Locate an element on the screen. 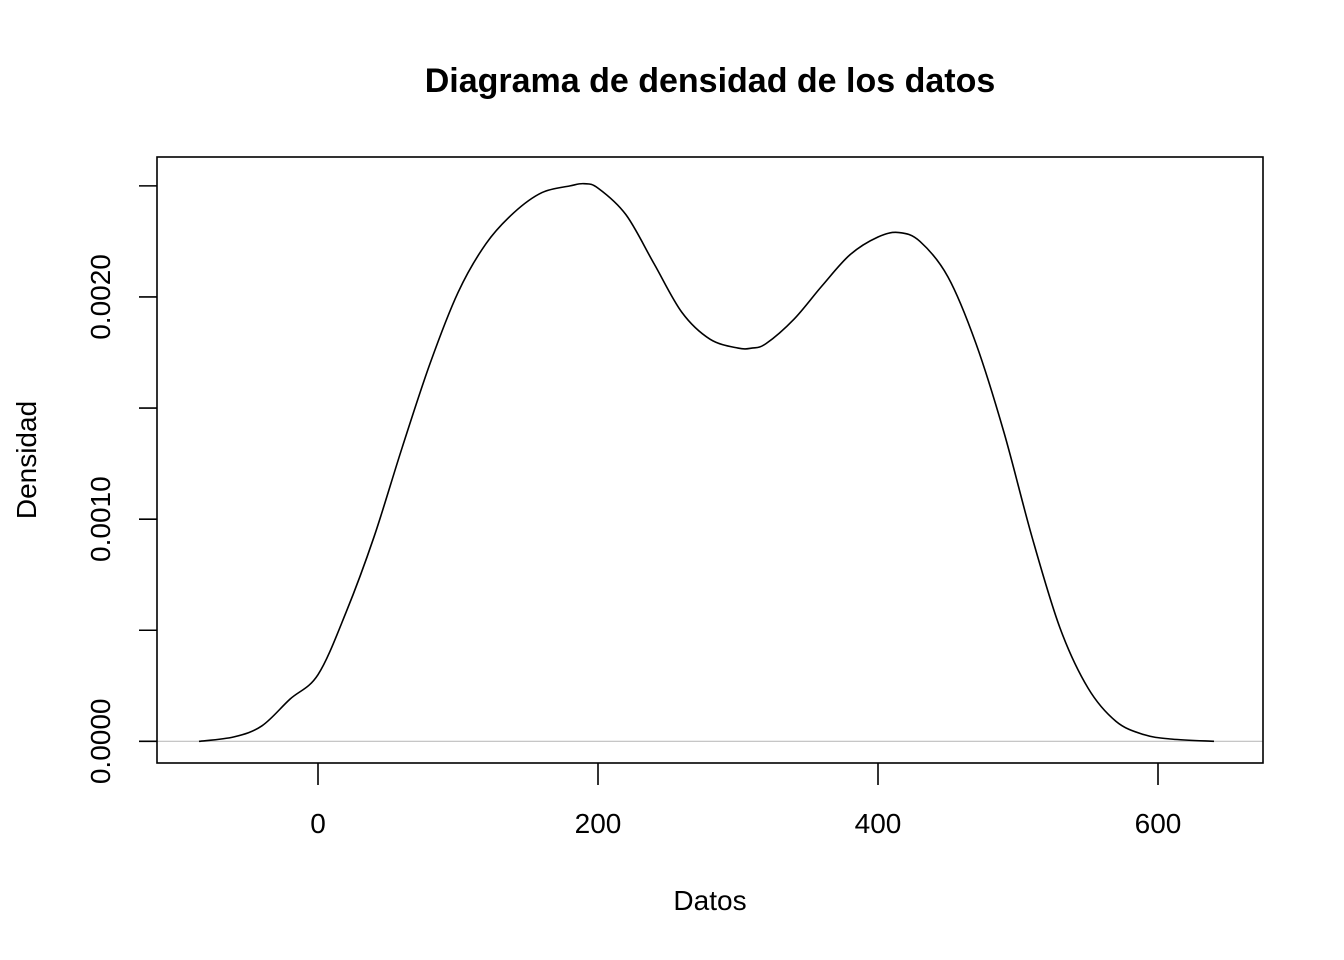 This screenshot has width=1344, height=960. x-tick-label: 400 is located at coordinates (878, 823).